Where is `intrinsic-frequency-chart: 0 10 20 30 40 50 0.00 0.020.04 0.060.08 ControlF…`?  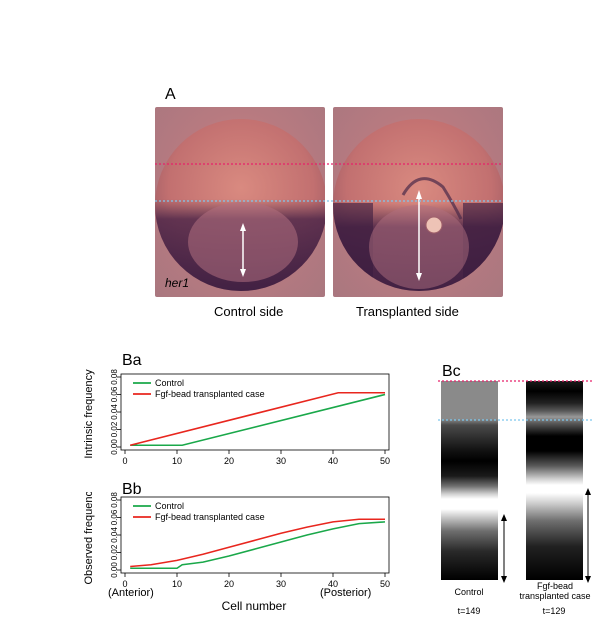
intrinsic-frequency-chart: 0 10 20 30 40 50 0.00 0.020.04 0.060.08 ControlF… is located at coordinates (236, 417).